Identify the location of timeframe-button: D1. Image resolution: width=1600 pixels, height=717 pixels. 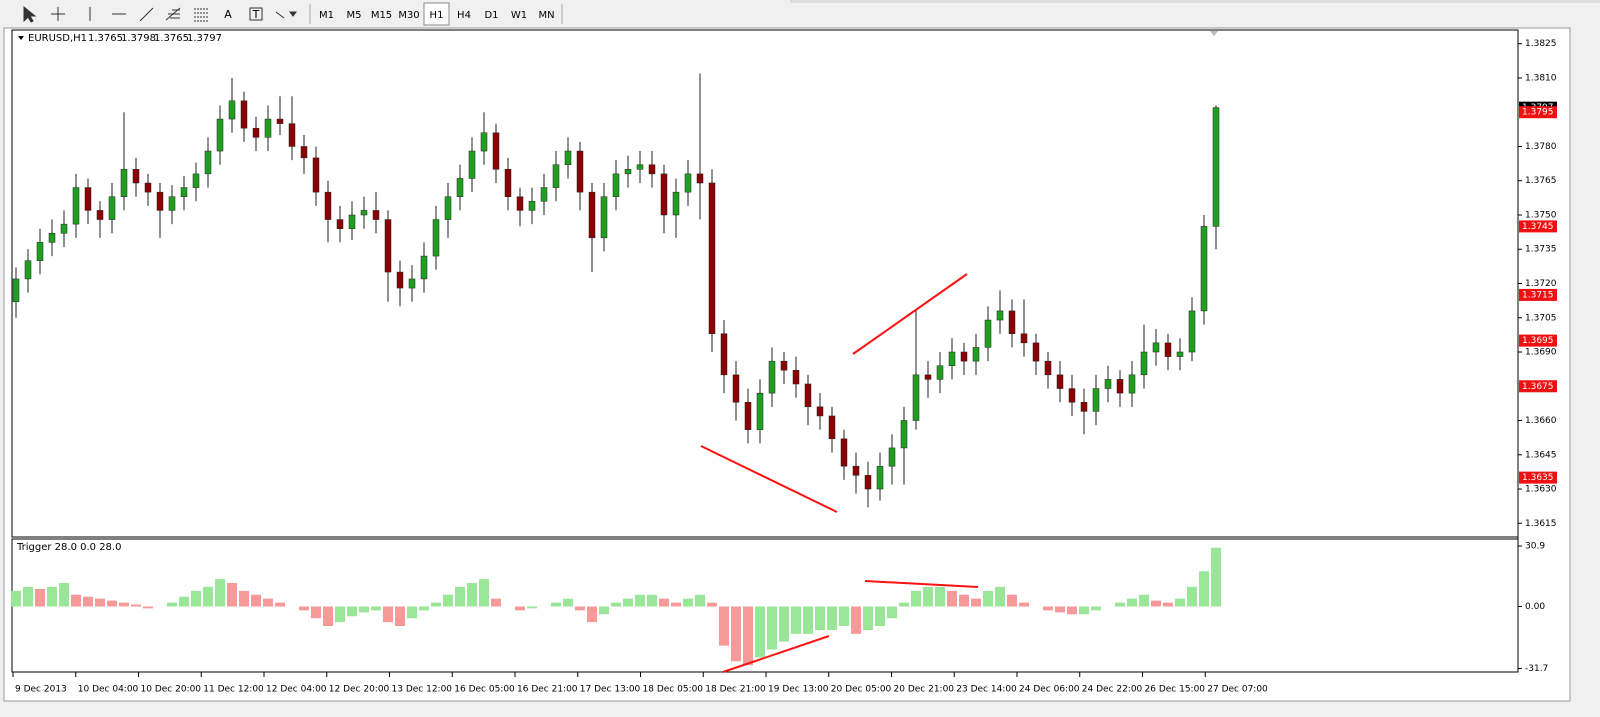
(491, 15).